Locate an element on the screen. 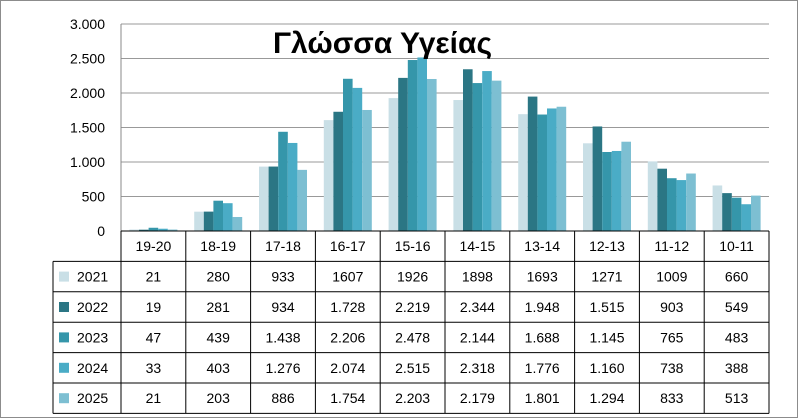  data-label: 1.145 is located at coordinates (606, 337).